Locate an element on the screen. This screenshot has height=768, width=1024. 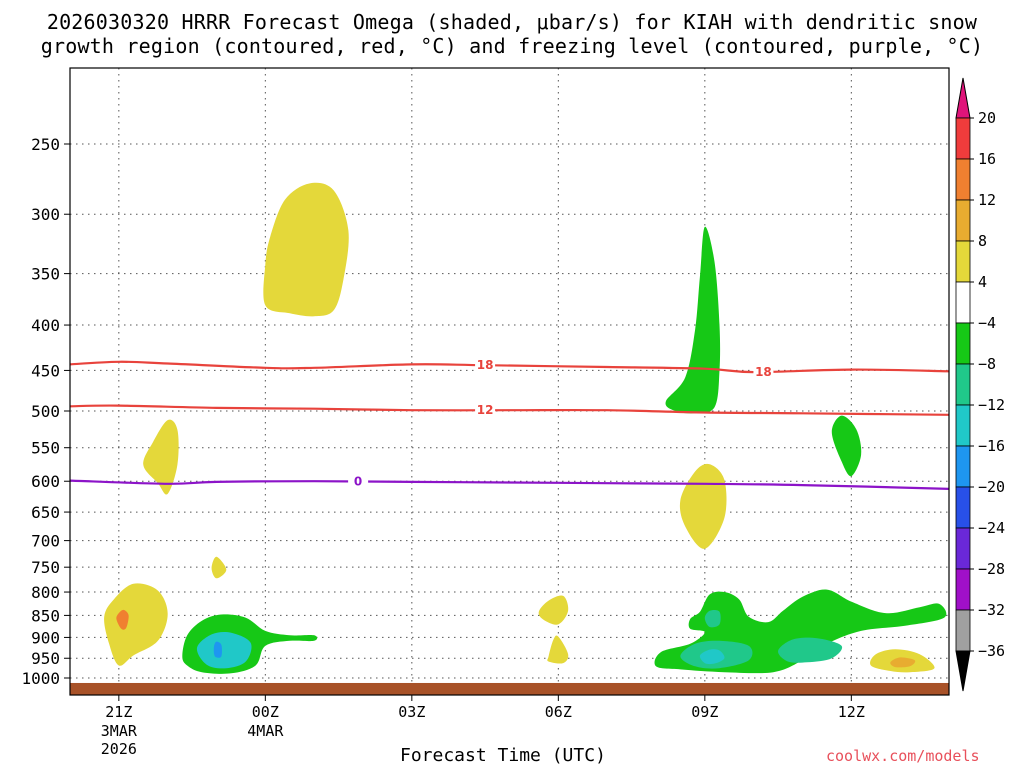
y-tick-label: 500 is located at coordinates (45, 411).